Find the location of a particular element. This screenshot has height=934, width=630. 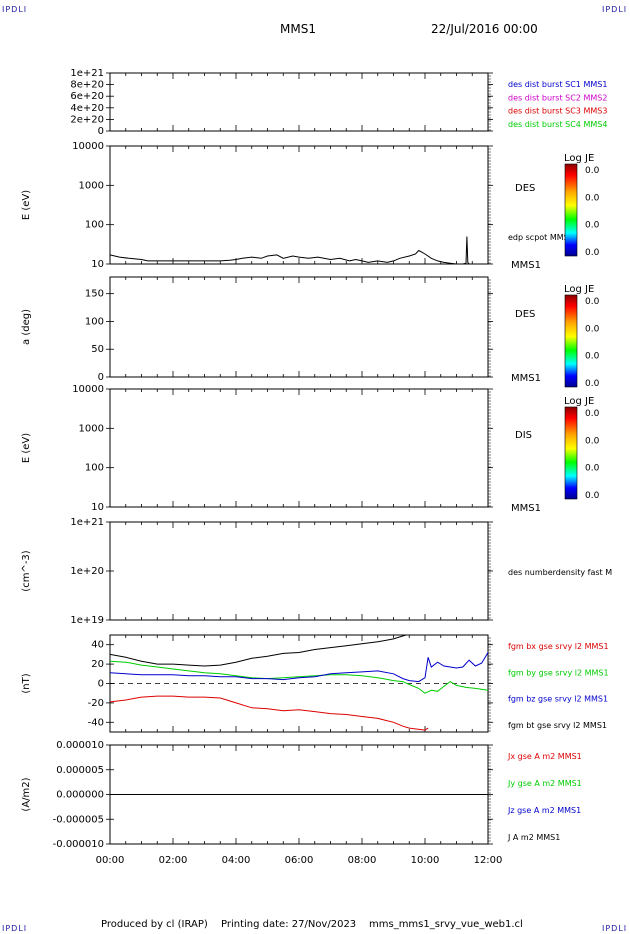

legend-entry: Jy gse A m2 MMS1 is located at coordinates (544, 783).